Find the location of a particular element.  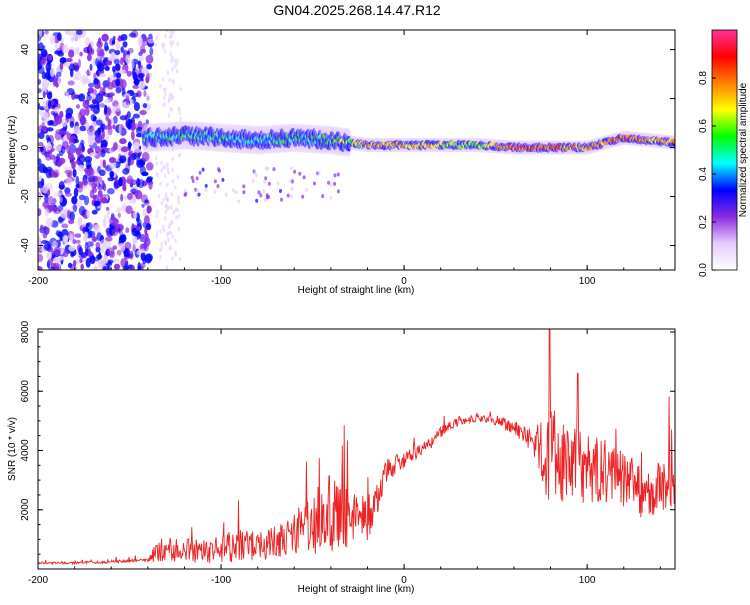

figure-title: GN04.2025.268.14.47.R12 is located at coordinates (357, 10).